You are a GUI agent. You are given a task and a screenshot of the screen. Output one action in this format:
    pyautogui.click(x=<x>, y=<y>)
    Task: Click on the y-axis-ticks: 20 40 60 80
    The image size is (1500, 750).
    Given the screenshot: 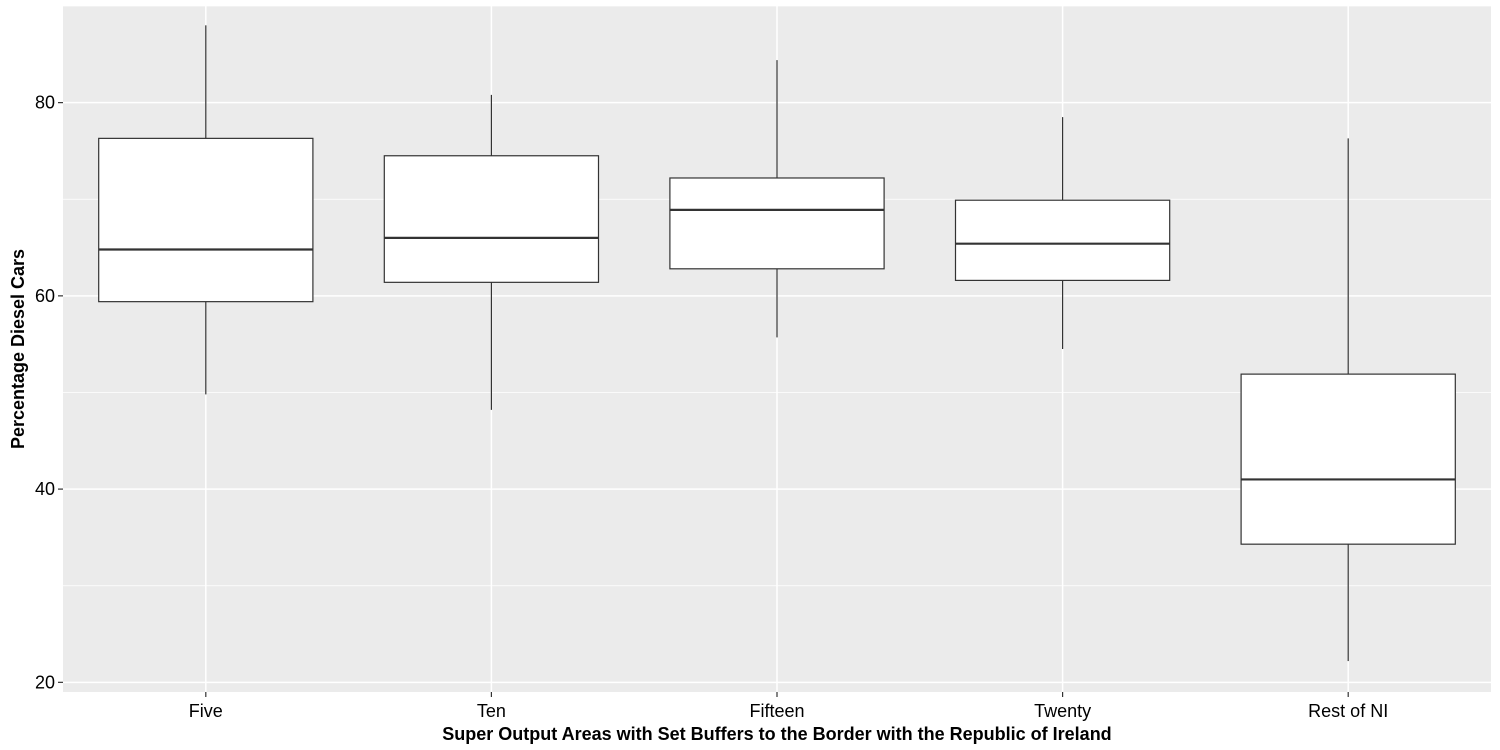 What is the action you would take?
    pyautogui.click(x=49, y=392)
    